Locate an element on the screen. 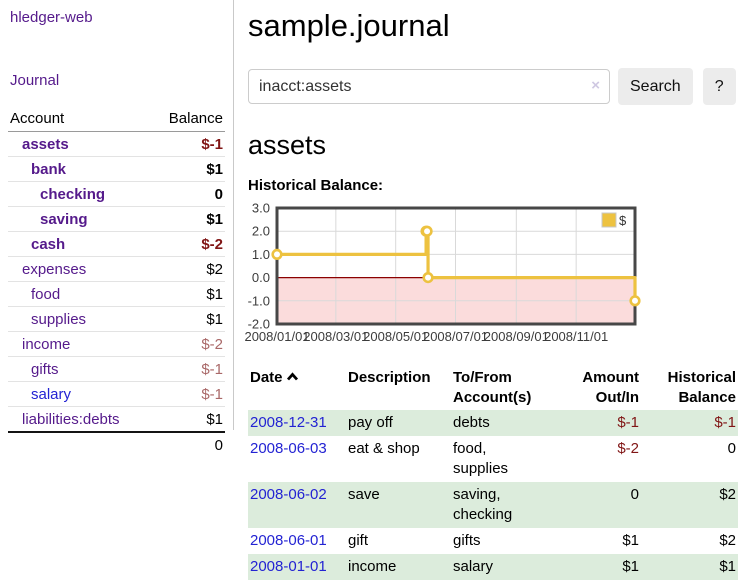  account-link-food: food is located at coordinates (46, 294).